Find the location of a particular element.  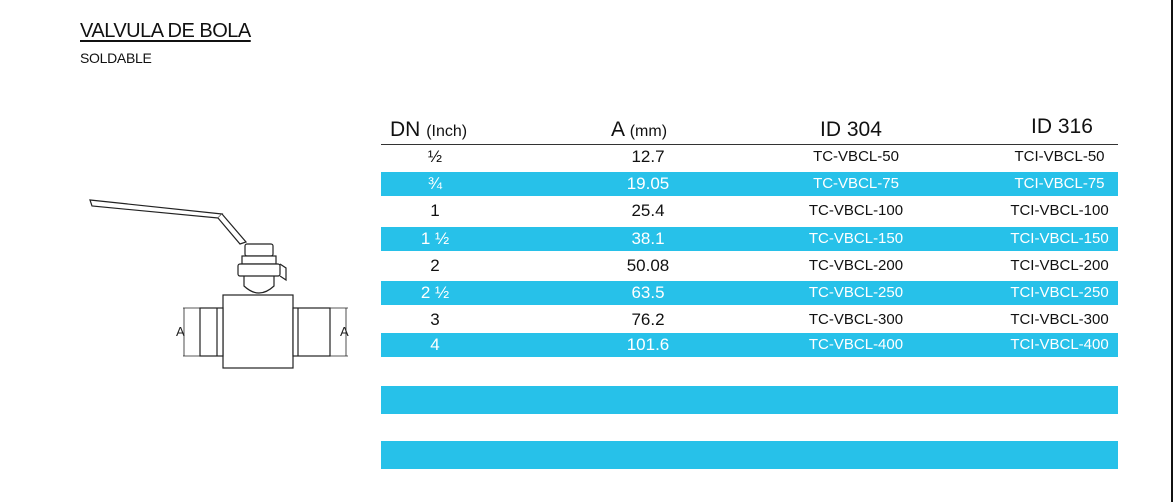

table-row: ¾ 19.05 TC-VBCL-75 TCI-VBCL-75 is located at coordinates (749, 184).